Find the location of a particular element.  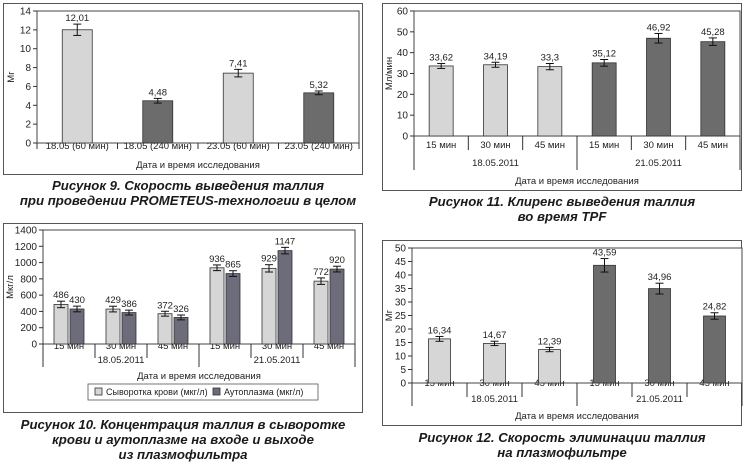

fig10-data-label-s0: 936 is located at coordinates (217, 259).